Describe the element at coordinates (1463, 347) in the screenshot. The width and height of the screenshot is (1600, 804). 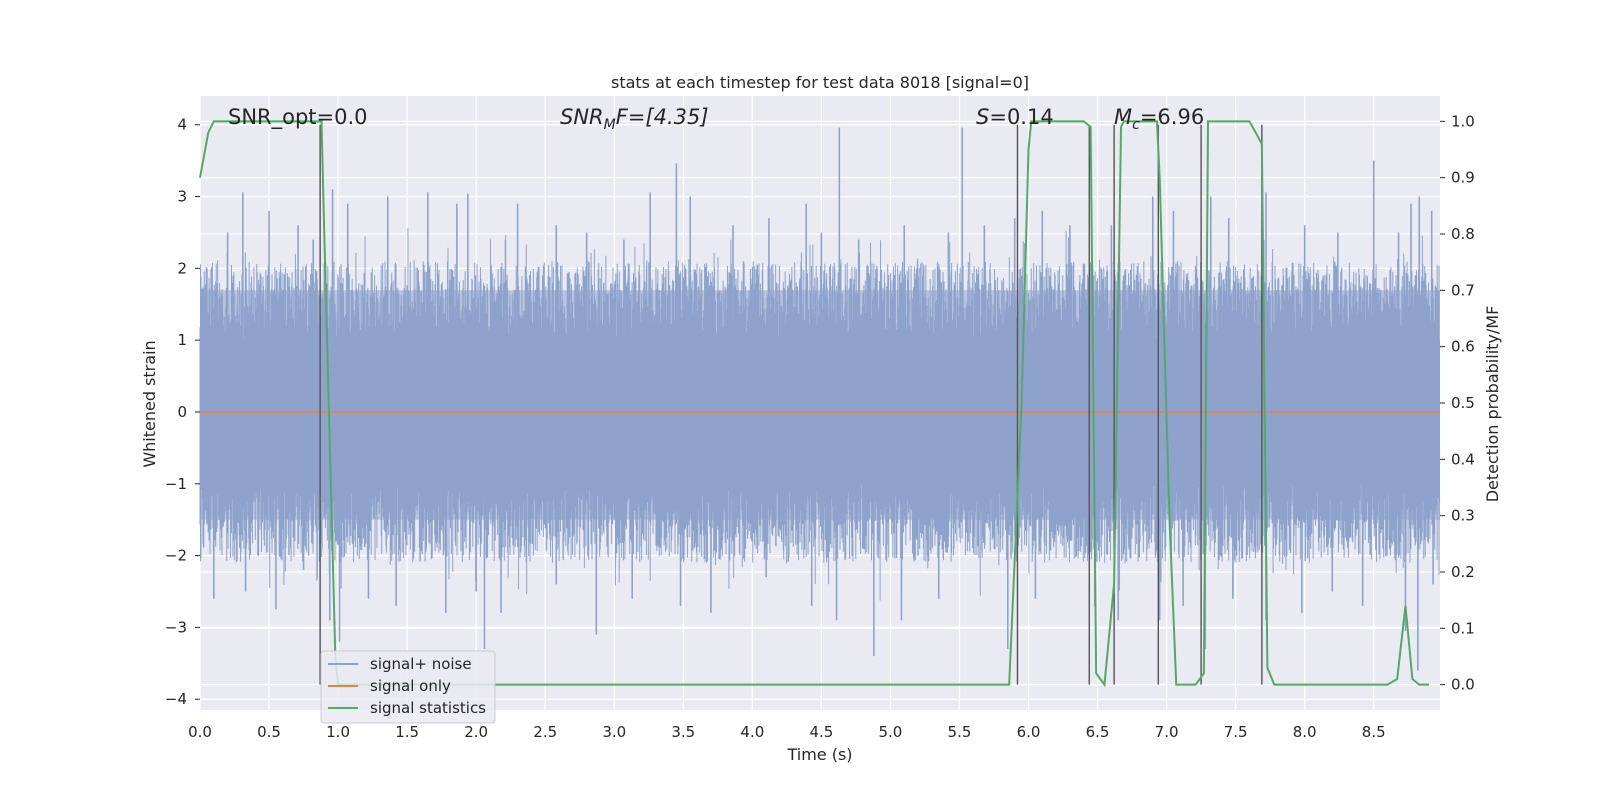
I see `right-tick-label: 0.6` at that location.